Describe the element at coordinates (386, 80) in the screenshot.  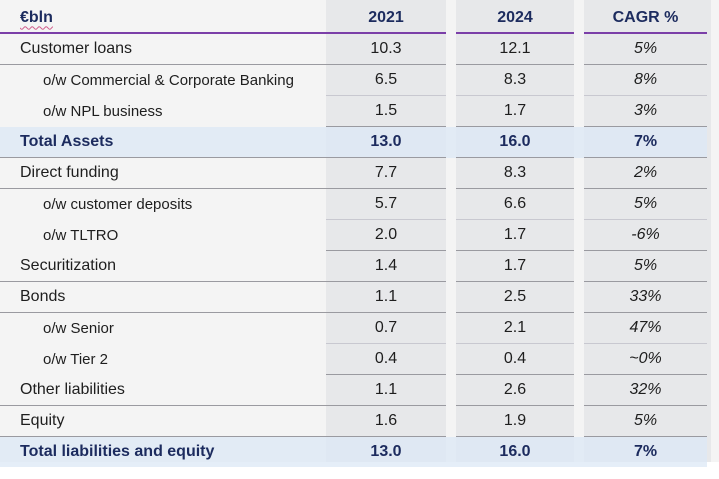
I see `value-2021: 6.5` at that location.